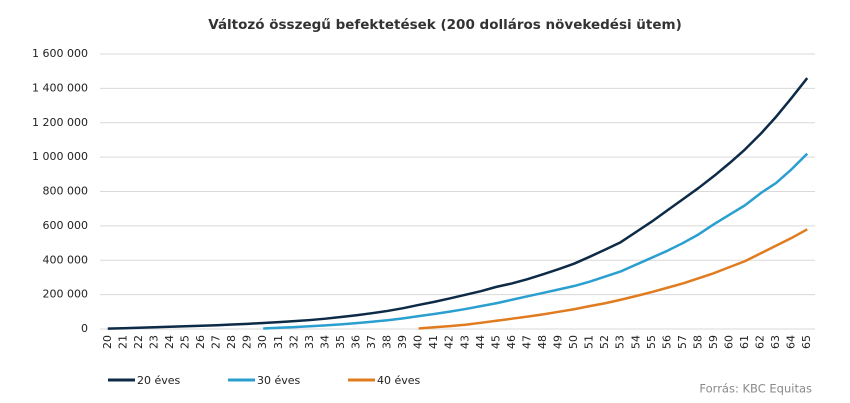 The width and height of the screenshot is (850, 403). What do you see at coordinates (371, 342) in the screenshot?
I see `x-tick-label: 37` at bounding box center [371, 342].